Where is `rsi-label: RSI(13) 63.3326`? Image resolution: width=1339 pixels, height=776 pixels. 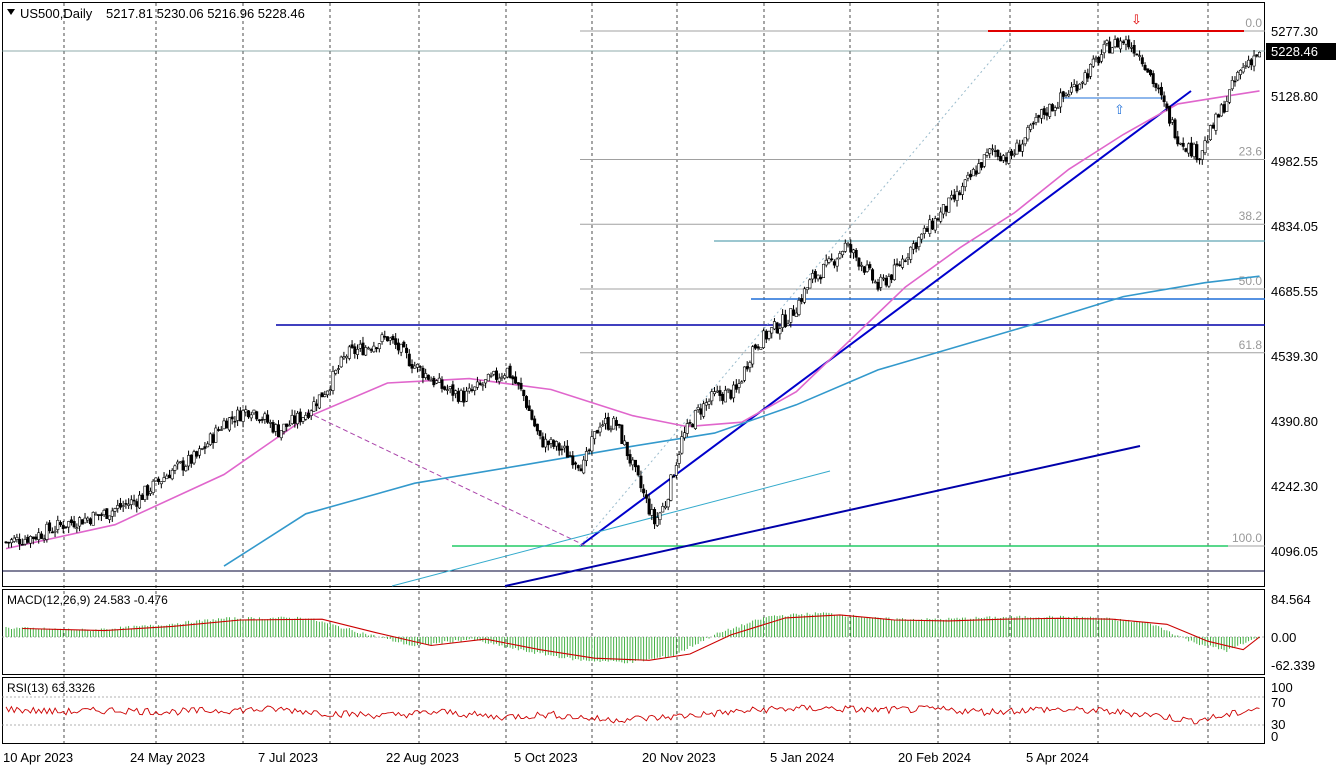 rsi-label: RSI(13) 63.3326 is located at coordinates (51, 688).